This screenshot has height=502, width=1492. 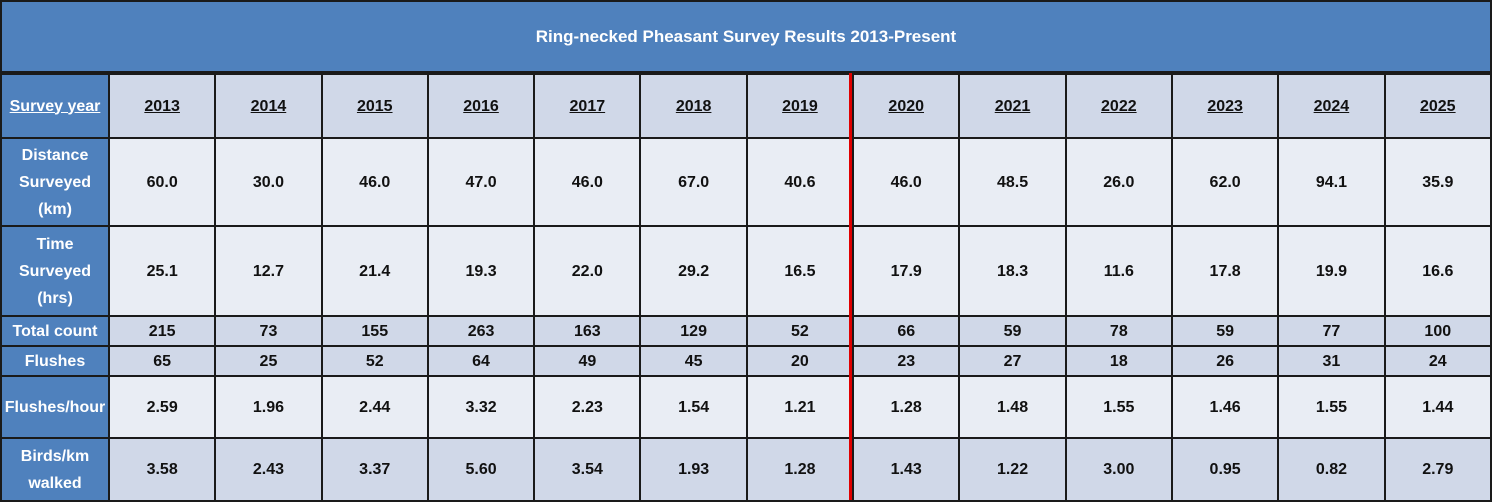 What do you see at coordinates (587, 361) in the screenshot?
I see `cell: 49` at bounding box center [587, 361].